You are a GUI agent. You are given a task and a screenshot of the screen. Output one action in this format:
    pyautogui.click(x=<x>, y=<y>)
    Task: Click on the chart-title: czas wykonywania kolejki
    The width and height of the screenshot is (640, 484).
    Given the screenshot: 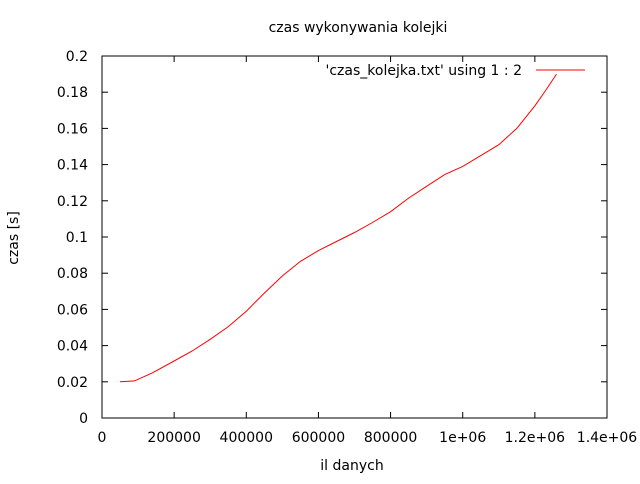 What is the action you would take?
    pyautogui.click(x=358, y=28)
    